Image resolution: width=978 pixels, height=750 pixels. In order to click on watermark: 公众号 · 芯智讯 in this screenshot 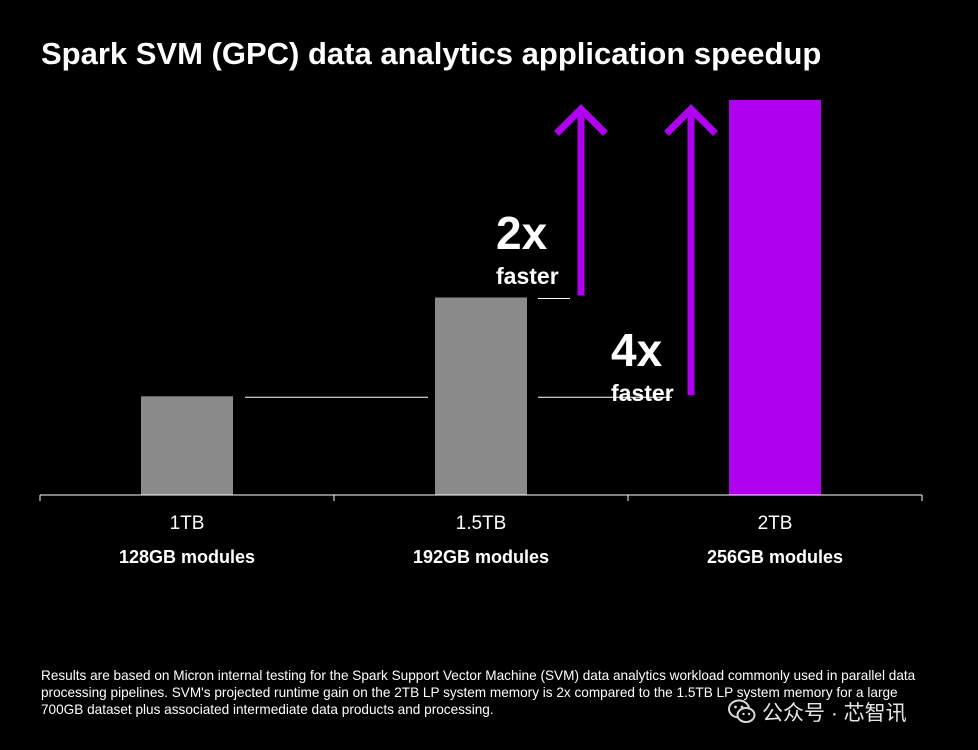, I will do `click(817, 712)`.